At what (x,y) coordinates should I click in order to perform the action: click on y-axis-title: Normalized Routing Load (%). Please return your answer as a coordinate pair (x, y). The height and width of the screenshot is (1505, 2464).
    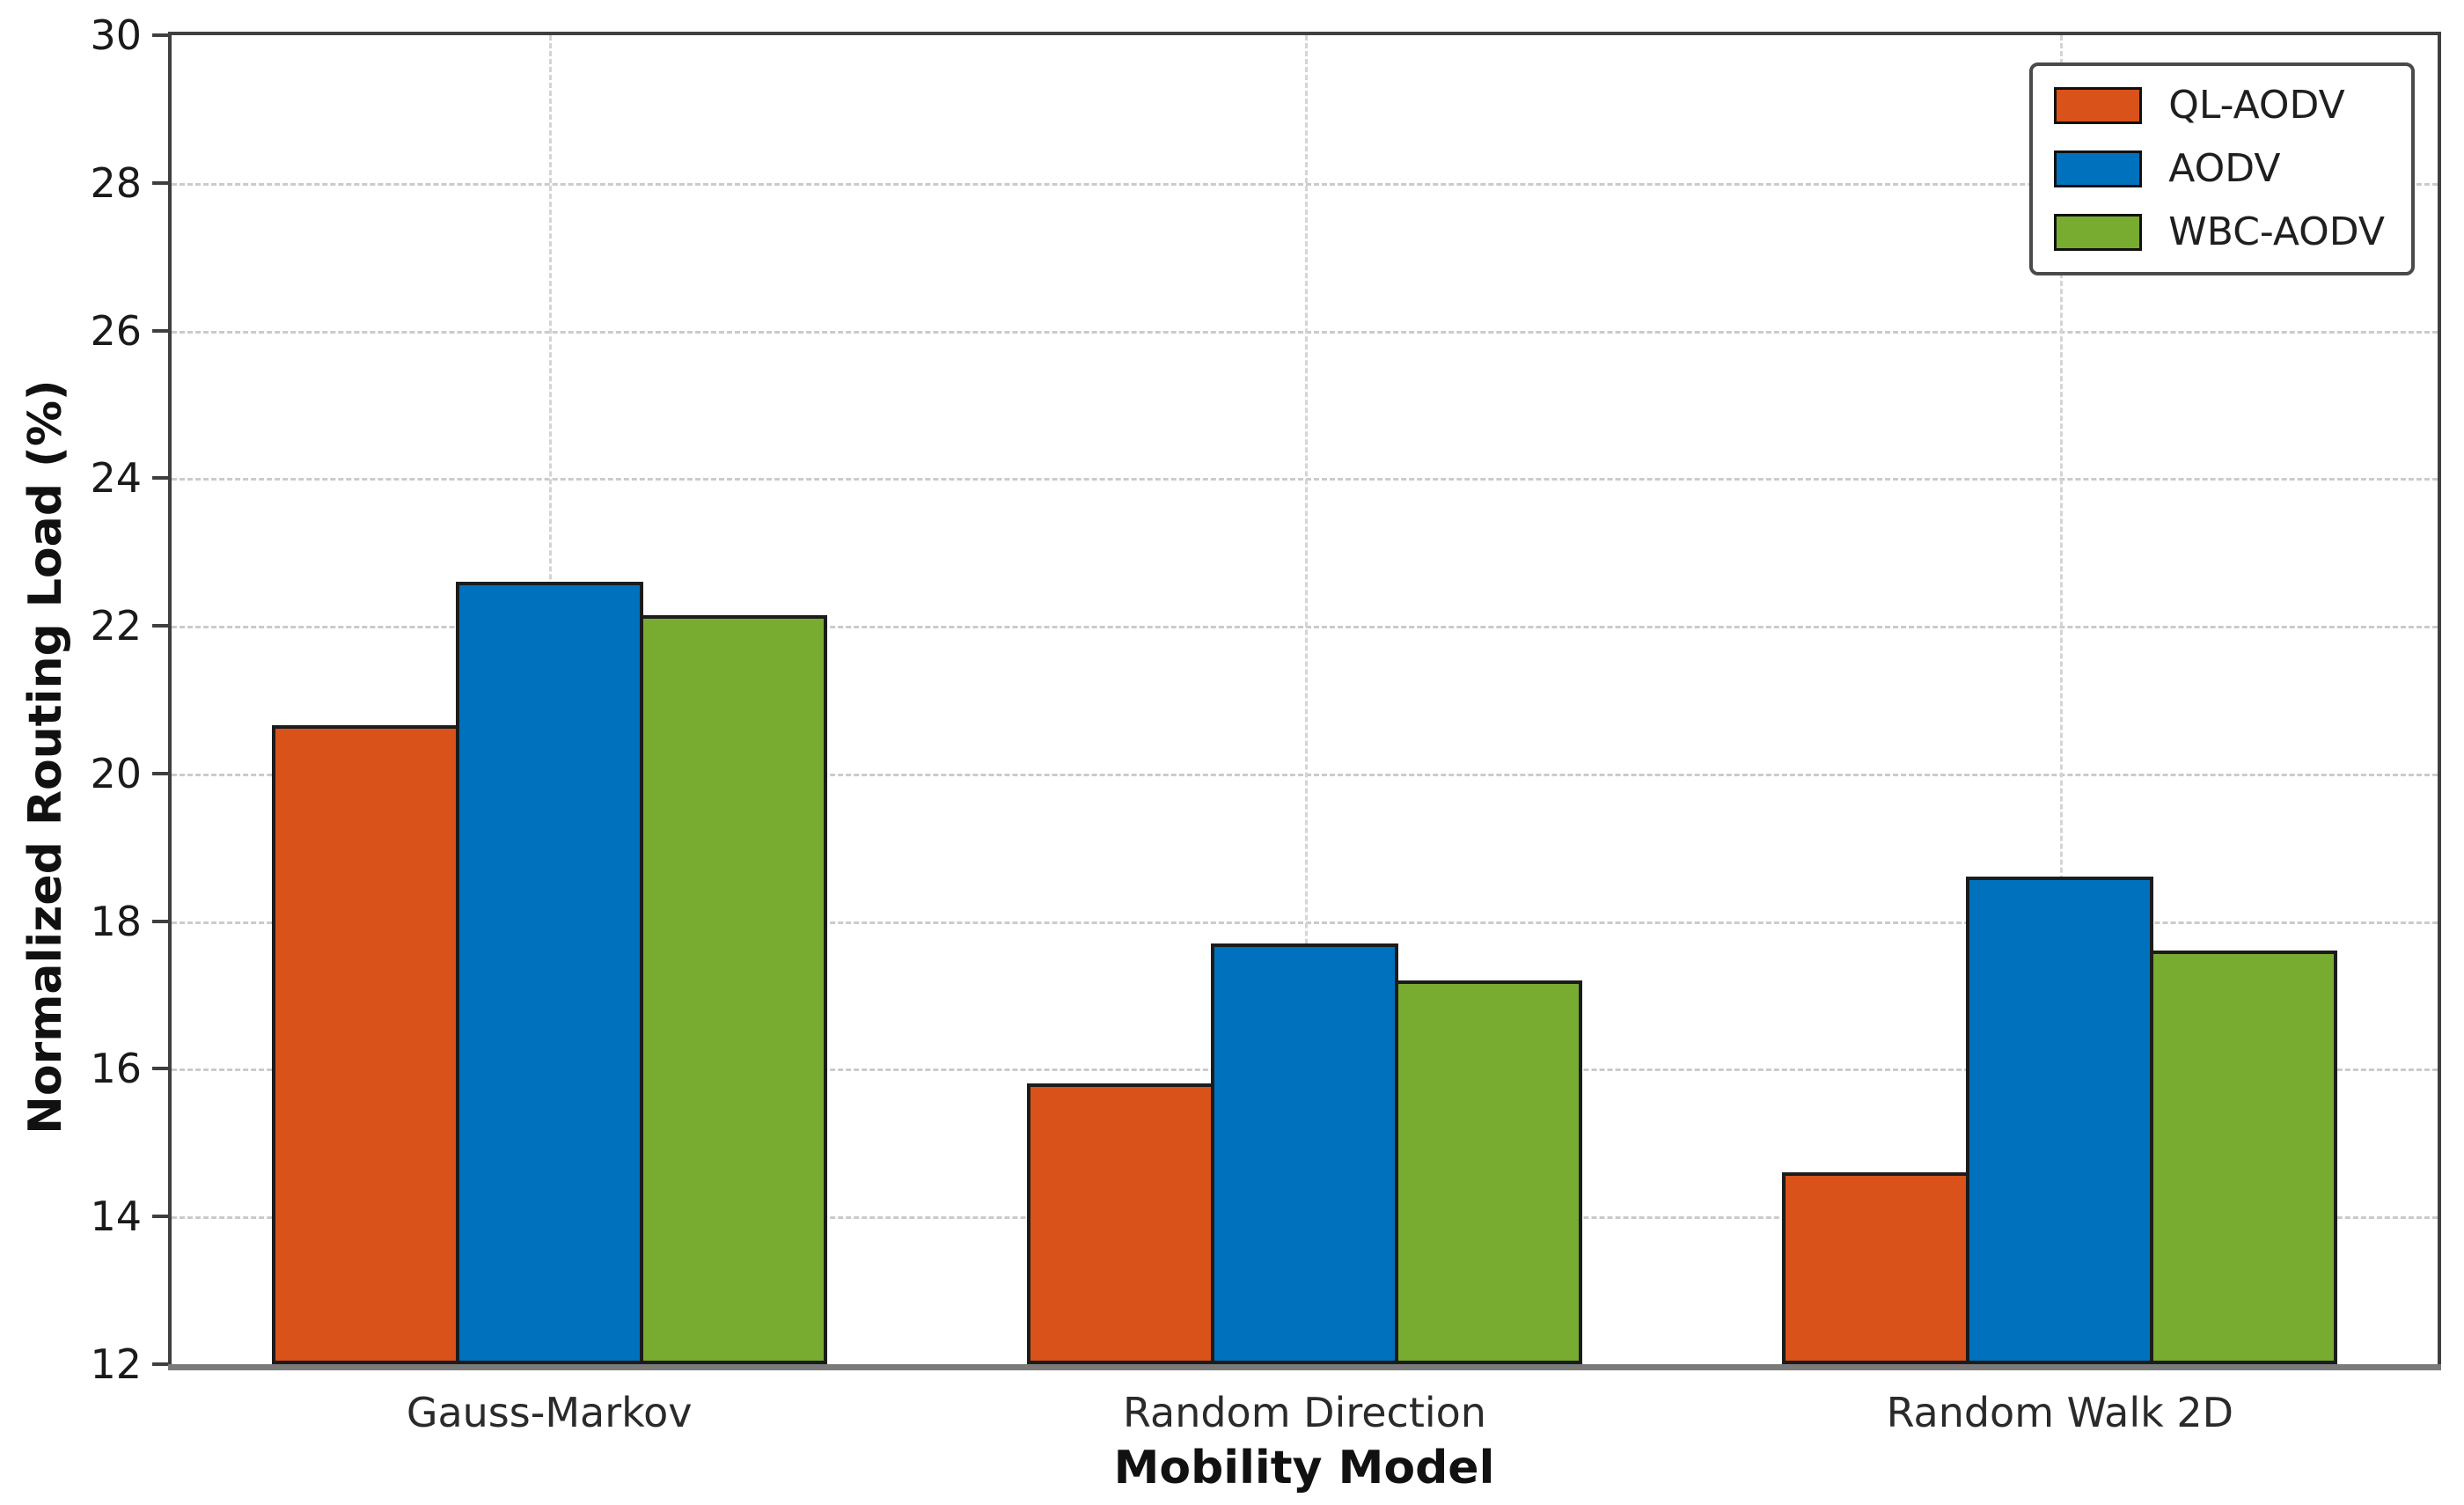
    Looking at the image, I should click on (46, 756).